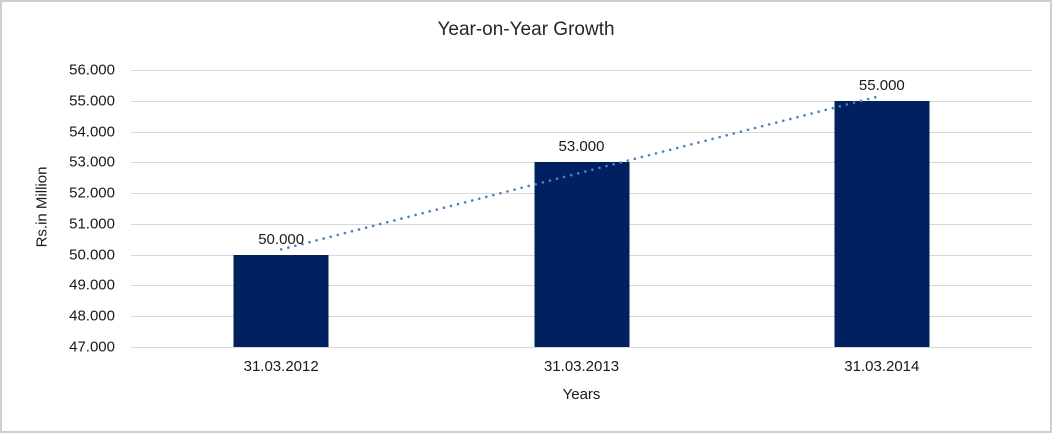  I want to click on y-tick-label: 54.000, so click(92, 132).